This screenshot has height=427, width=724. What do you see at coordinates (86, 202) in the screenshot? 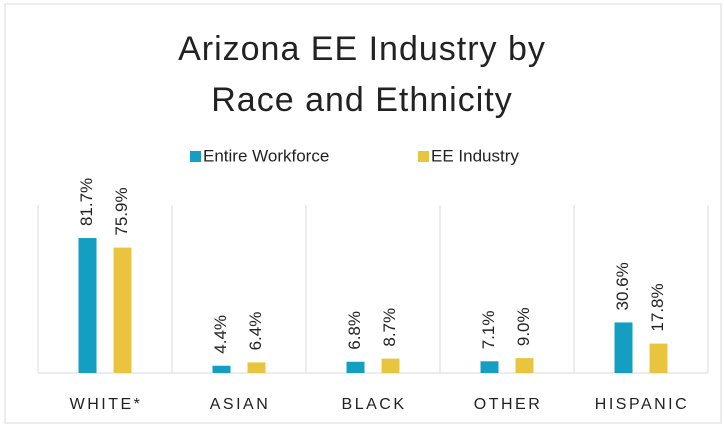
I see `value-label: 81.7%` at bounding box center [86, 202].